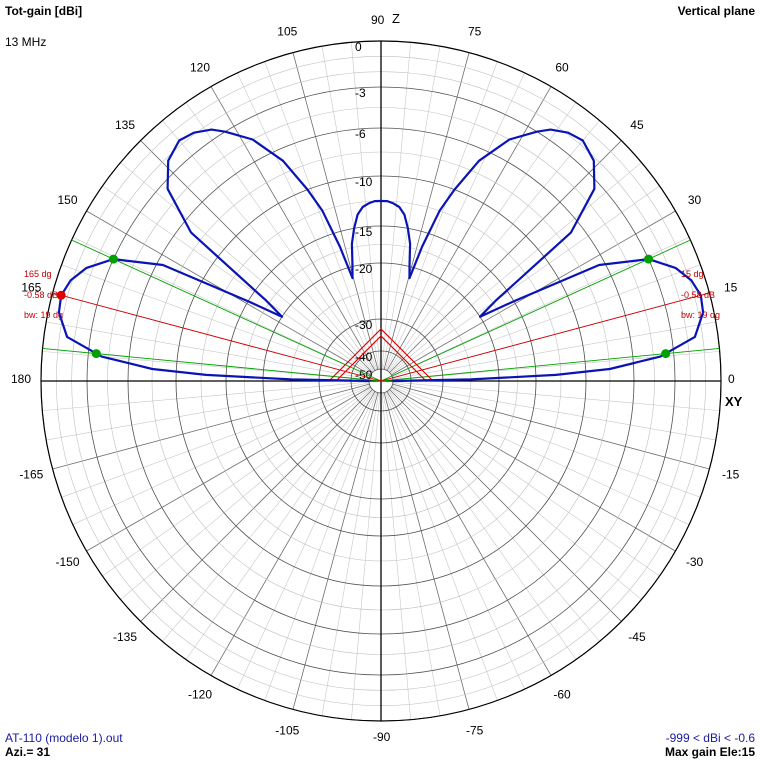 The height and width of the screenshot is (761, 761). What do you see at coordinates (41, 295) in the screenshot?
I see `left-marker-gain: -0.58 dB` at bounding box center [41, 295].